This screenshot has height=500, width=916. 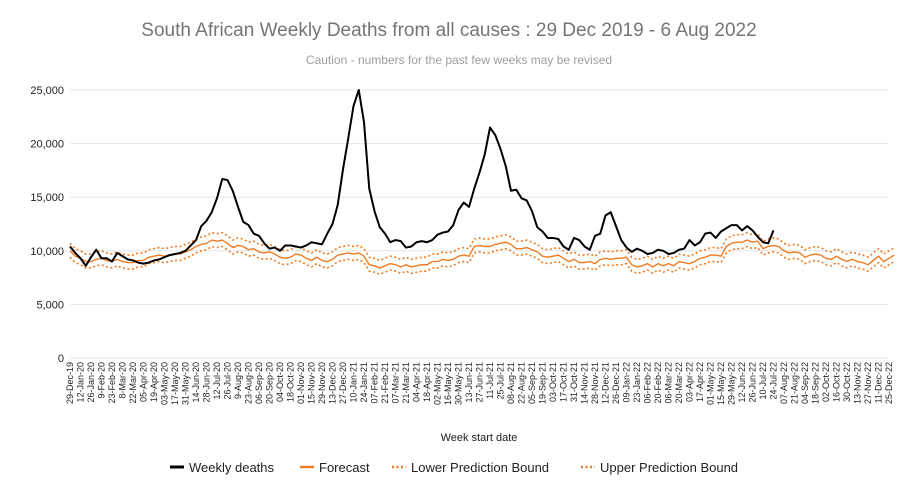 I want to click on x-tick-label: 23-Feb-20, so click(x=112, y=383).